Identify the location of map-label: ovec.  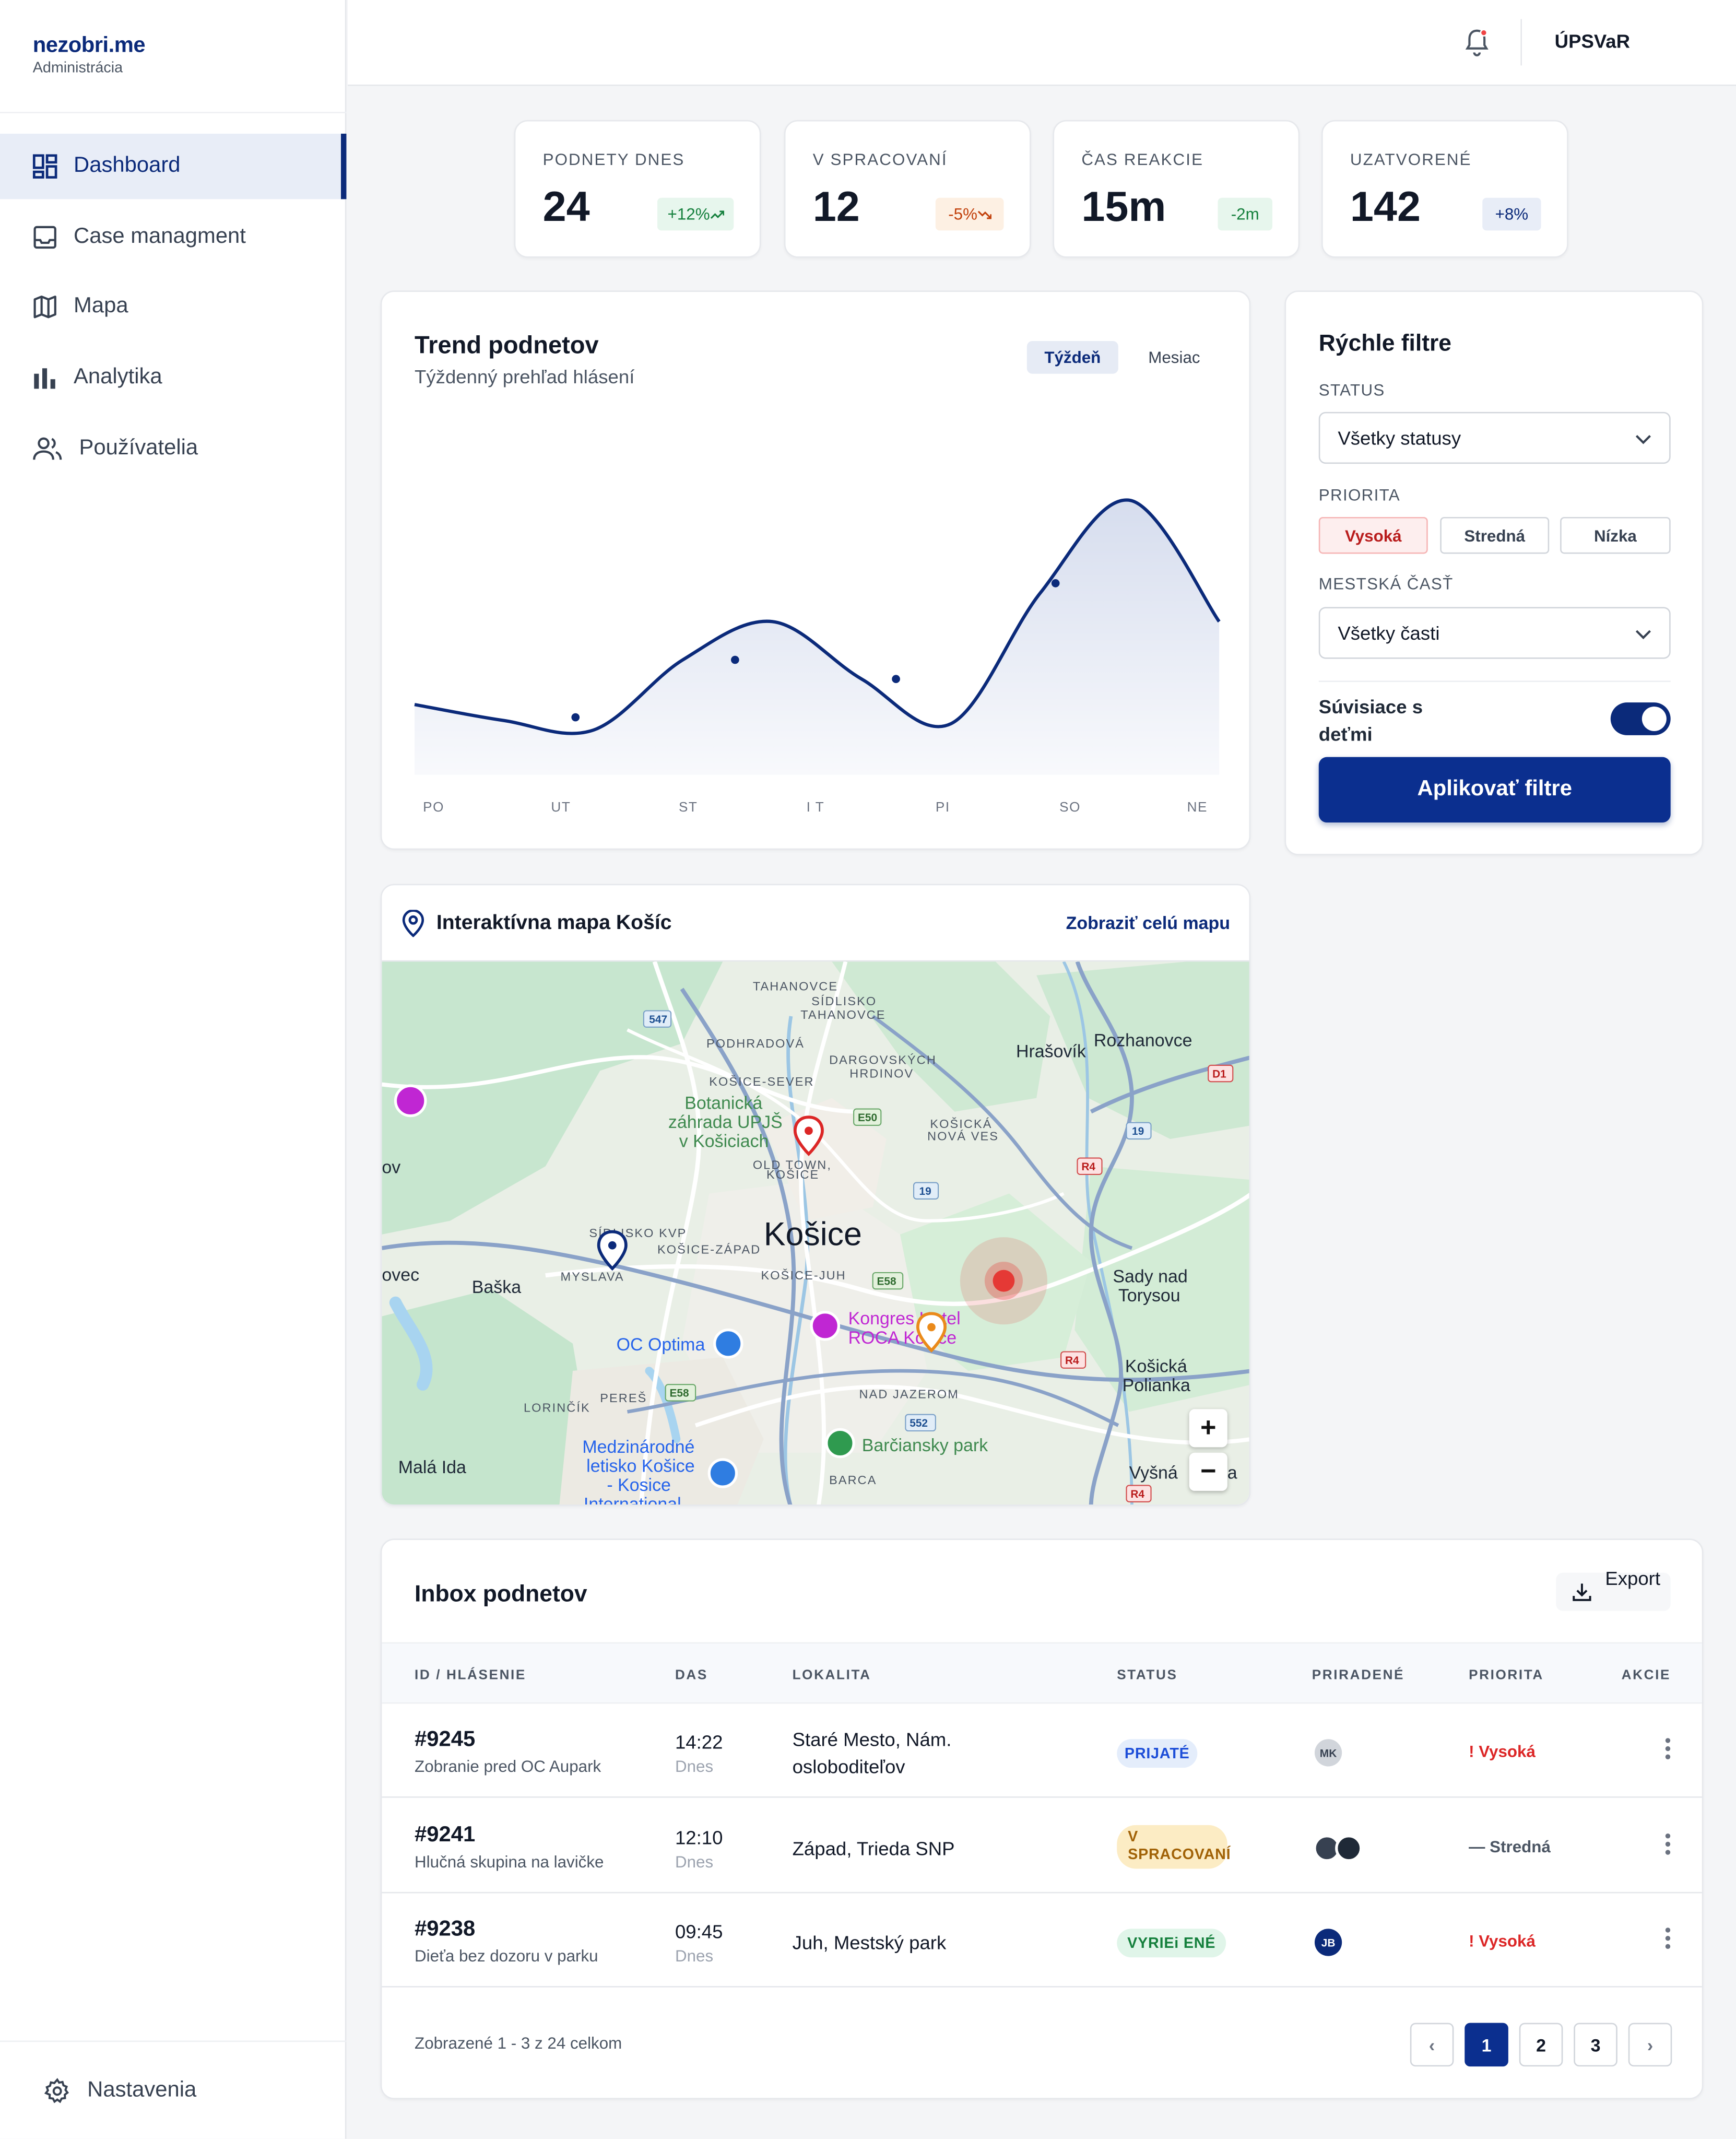
(400, 1275).